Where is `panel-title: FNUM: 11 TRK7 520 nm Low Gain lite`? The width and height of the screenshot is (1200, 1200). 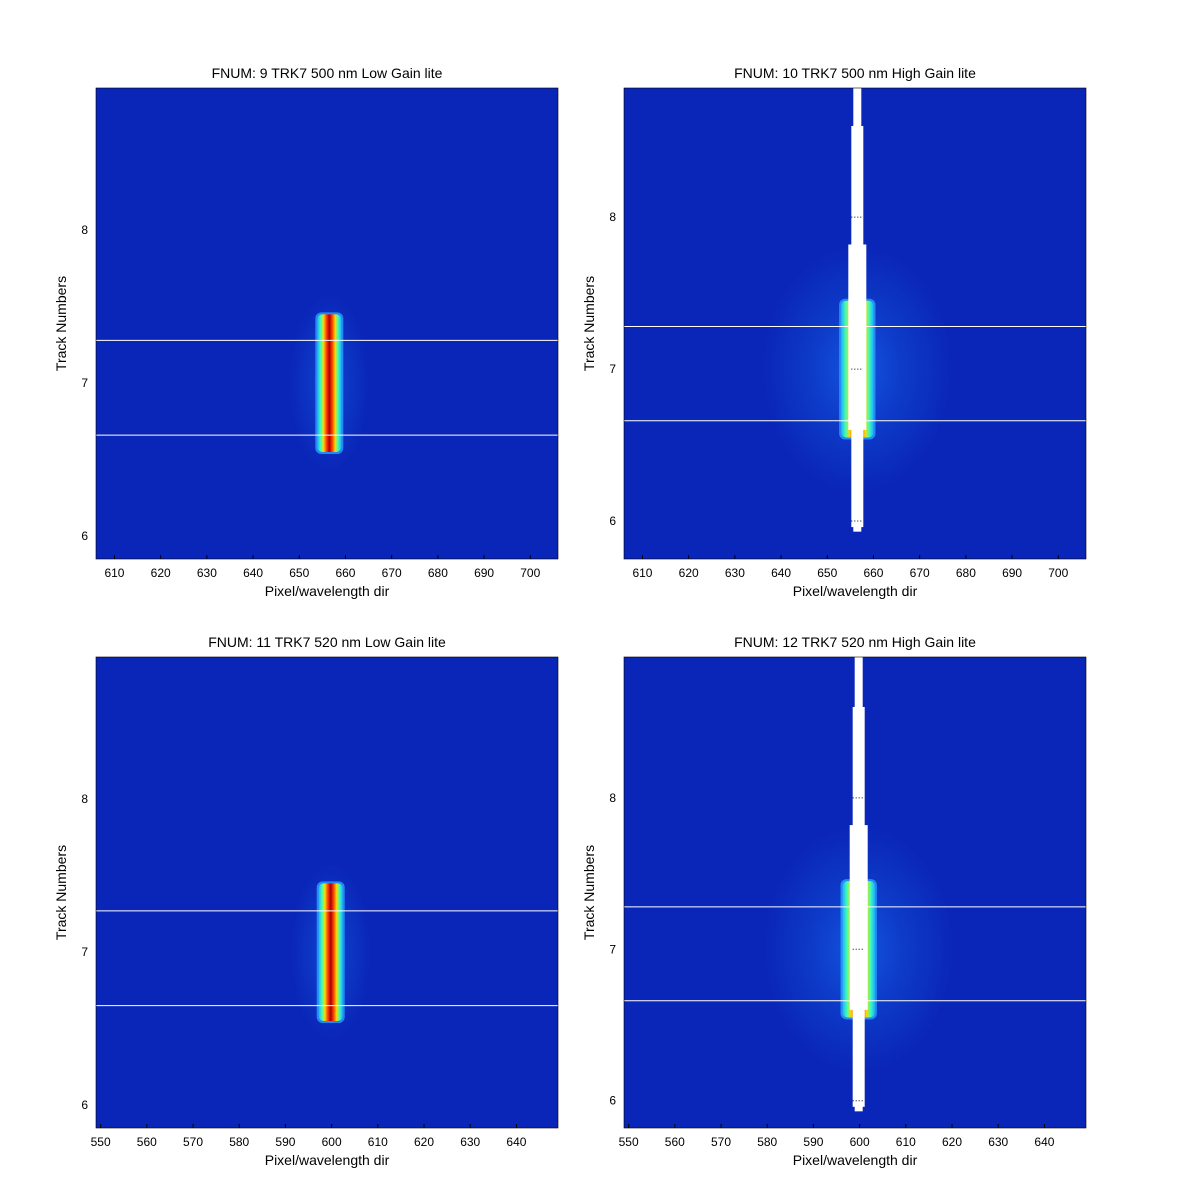
panel-title: FNUM: 11 TRK7 520 nm Low Gain lite is located at coordinates (327, 642).